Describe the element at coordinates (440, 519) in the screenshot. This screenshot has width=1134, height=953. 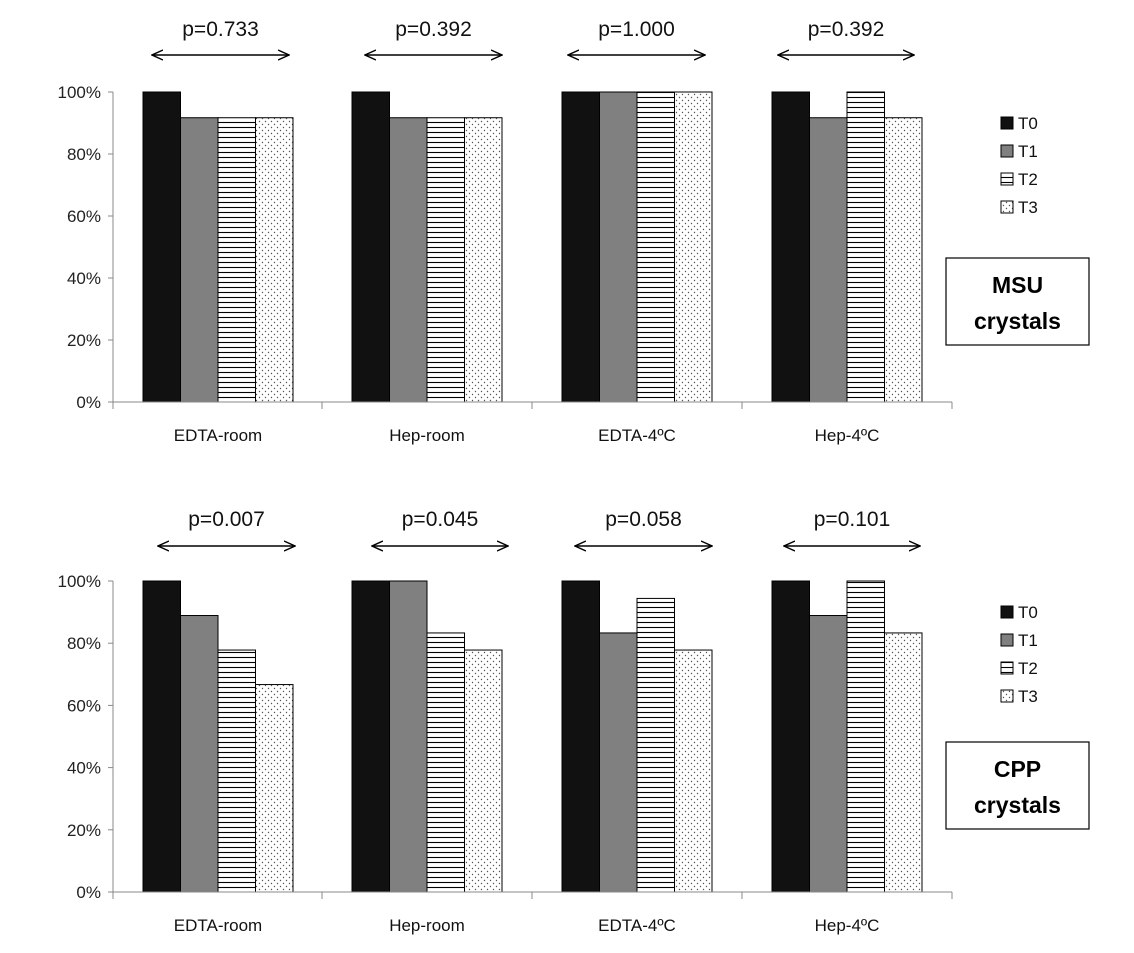
I see `p-value-label: p=0.045` at that location.